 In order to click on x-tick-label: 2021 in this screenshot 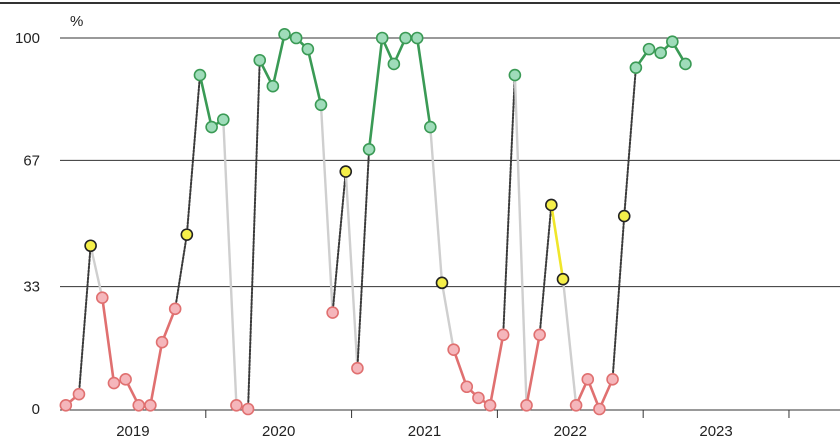, I will do `click(424, 431)`.